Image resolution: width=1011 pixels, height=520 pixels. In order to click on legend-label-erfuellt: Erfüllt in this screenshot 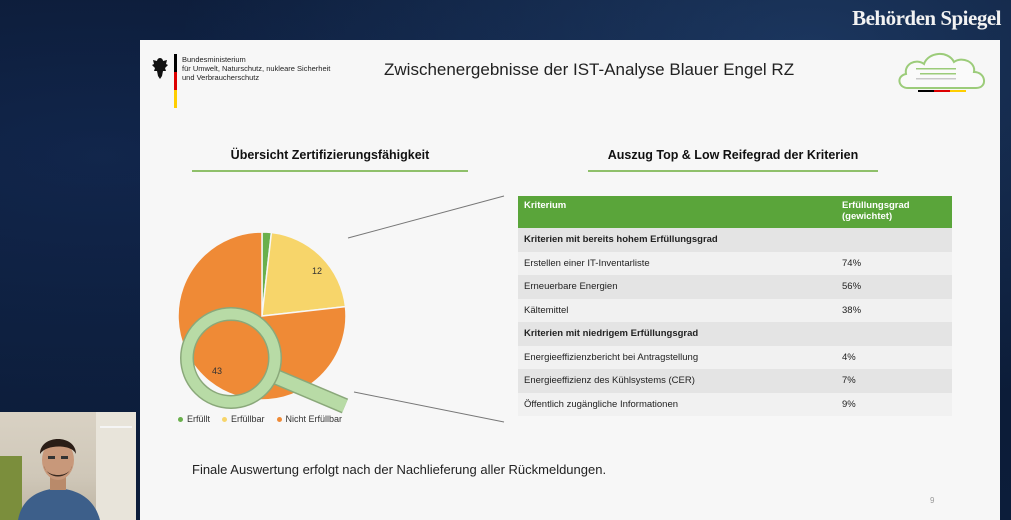, I will do `click(199, 419)`.